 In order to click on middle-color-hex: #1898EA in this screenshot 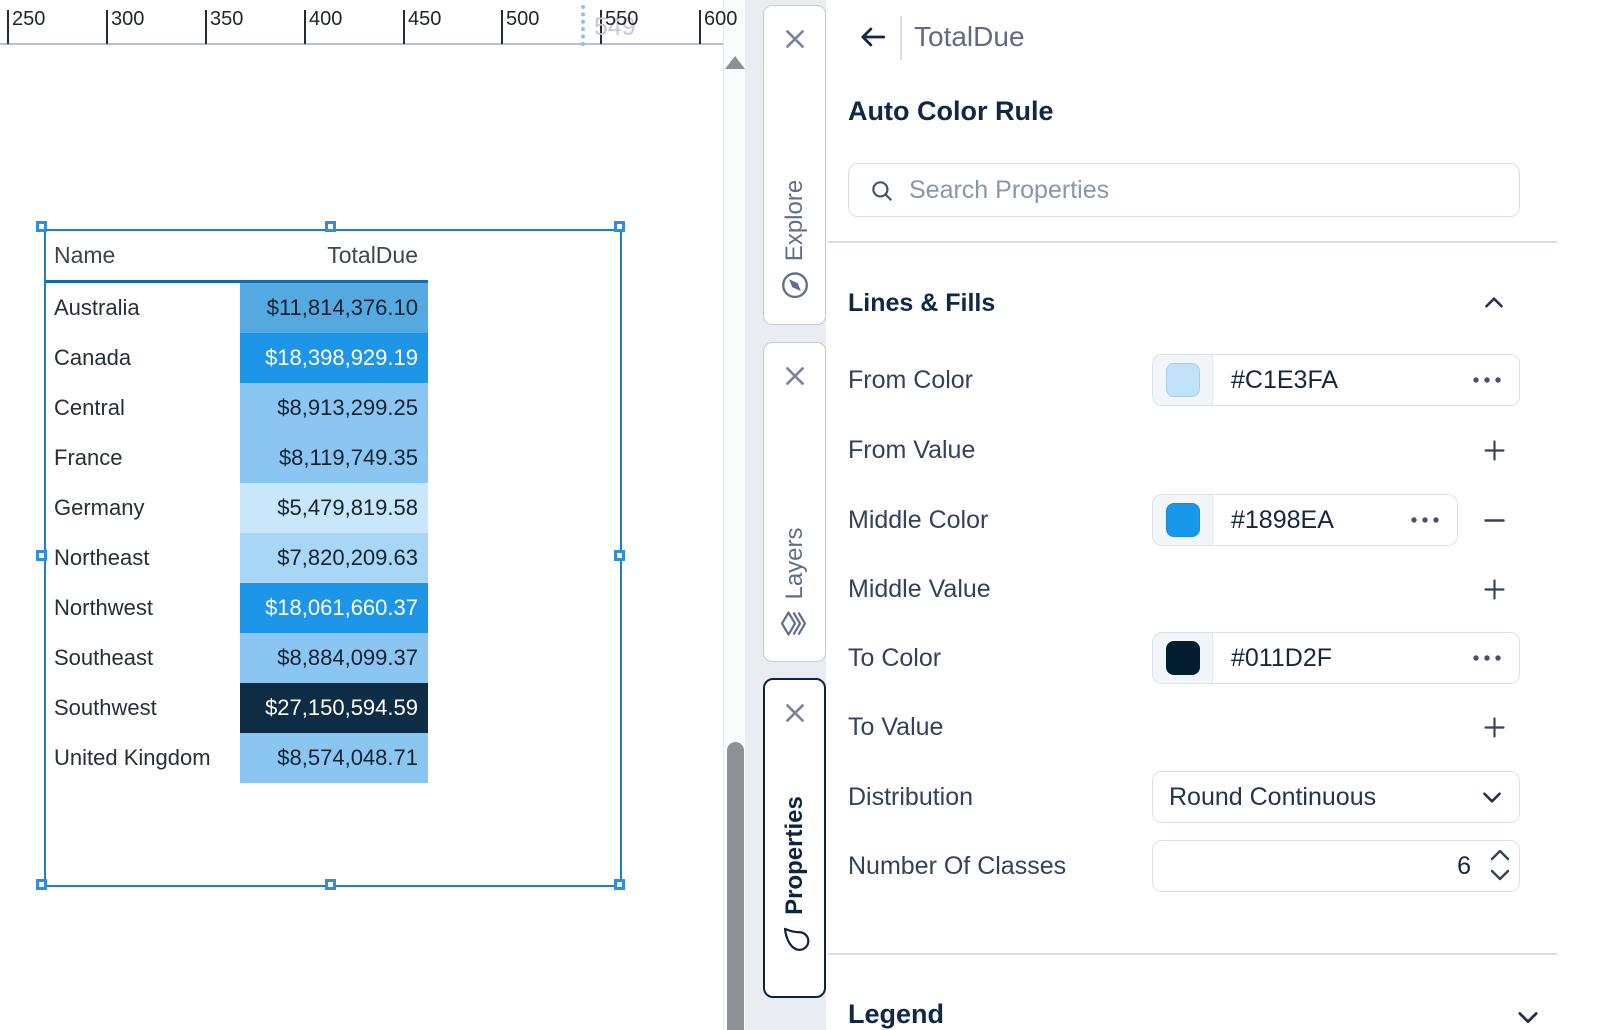, I will do `click(1282, 519)`.